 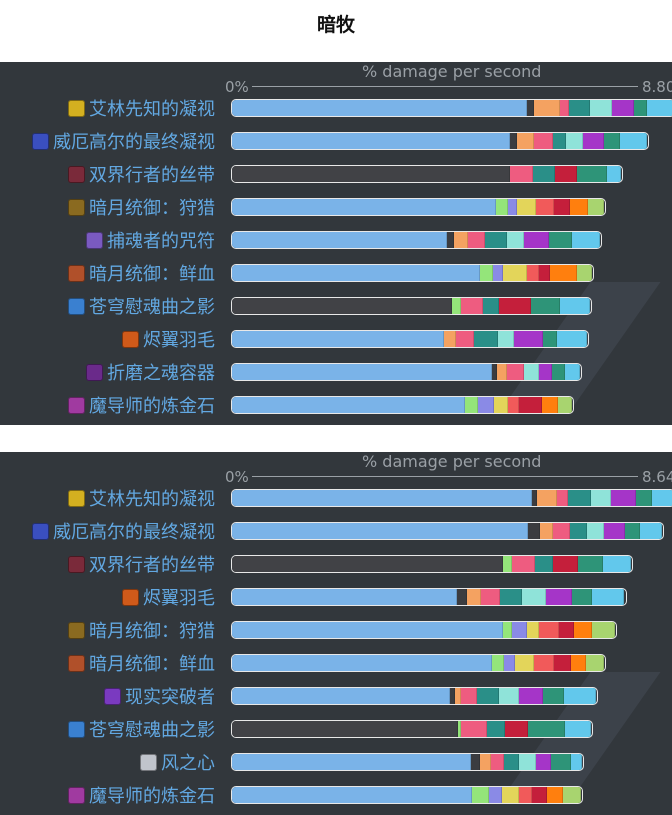 I want to click on row-label: 苍穹慰魂曲之影, so click(x=141, y=729).